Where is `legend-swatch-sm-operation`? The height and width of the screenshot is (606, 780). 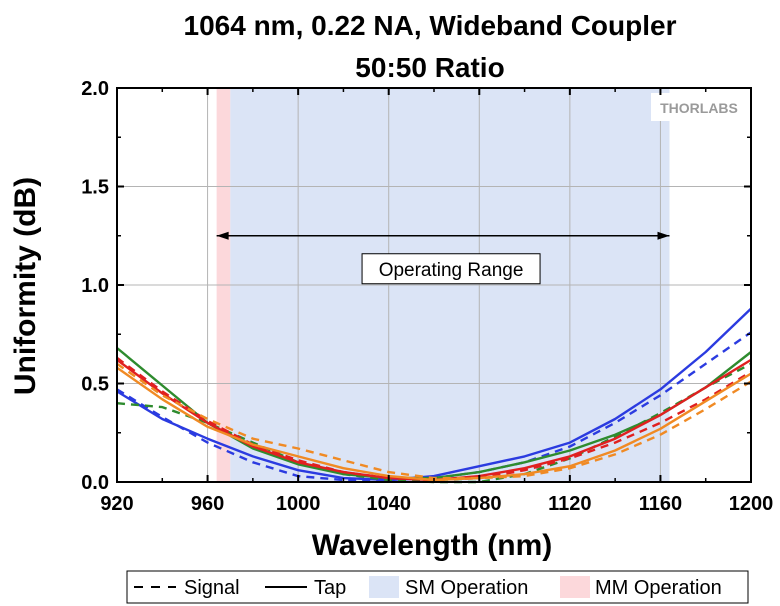
legend-swatch-sm-operation is located at coordinates (384, 587).